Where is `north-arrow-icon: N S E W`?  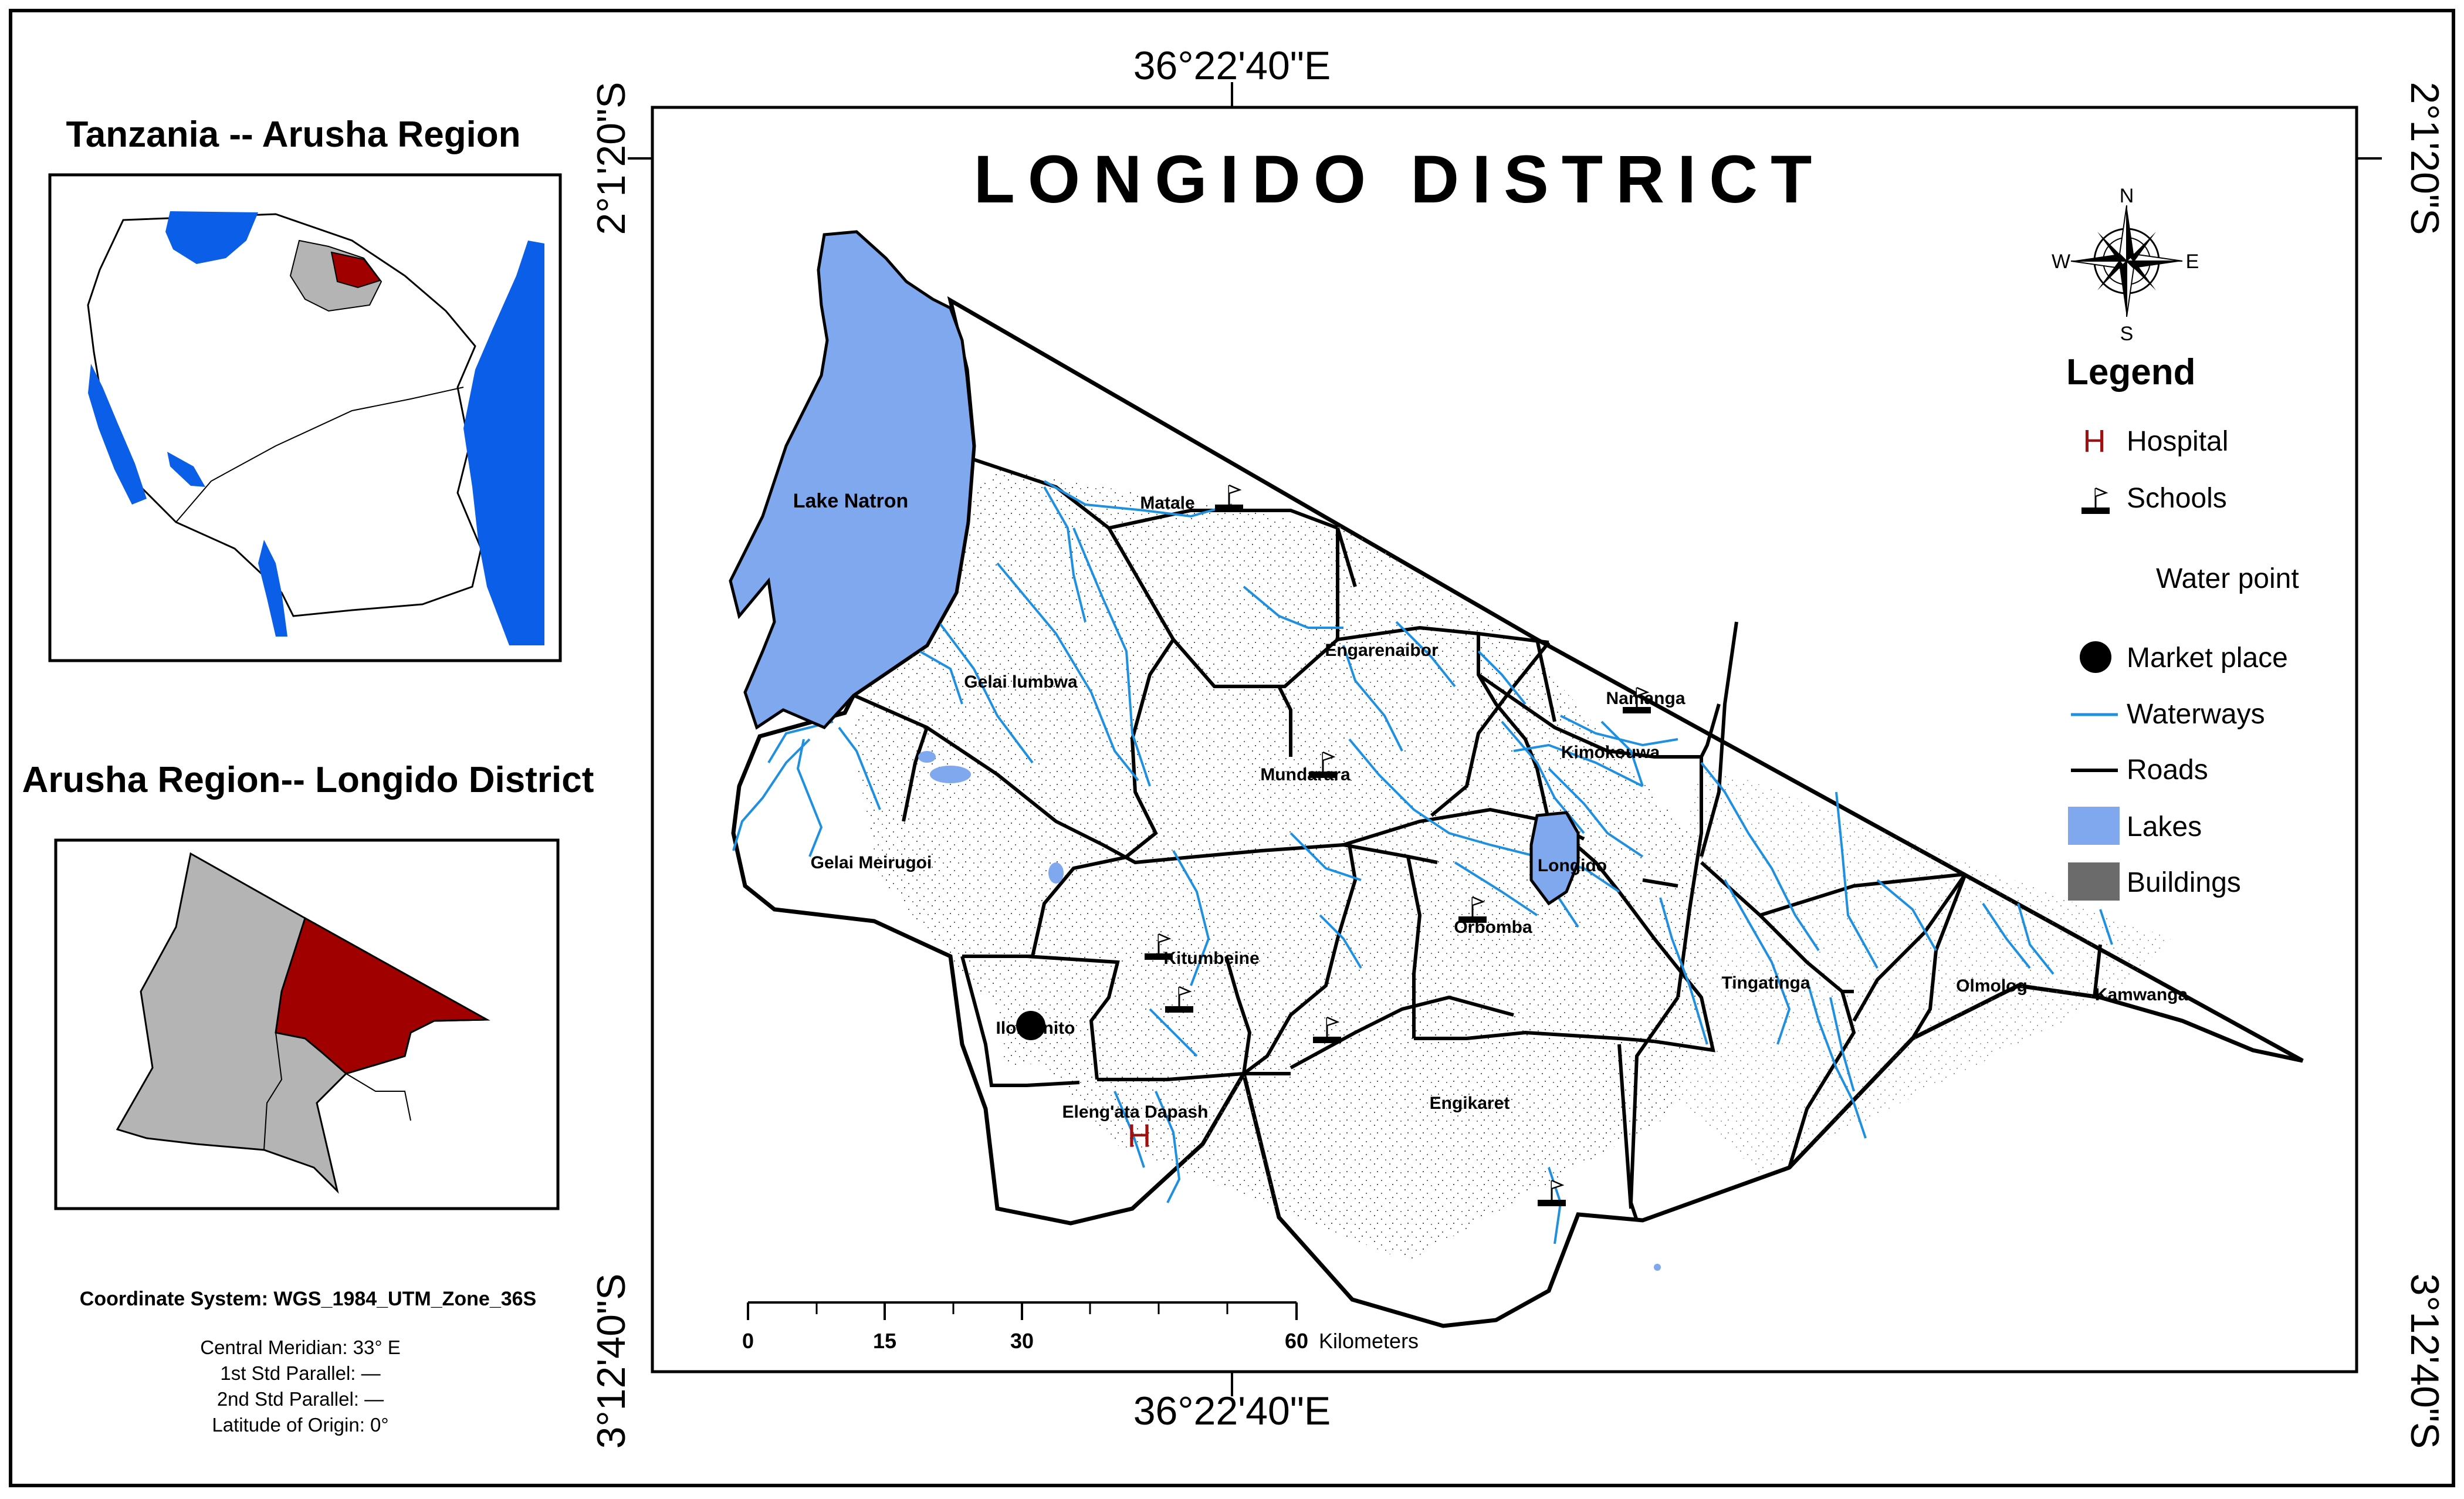 north-arrow-icon: N S E W is located at coordinates (2125, 265).